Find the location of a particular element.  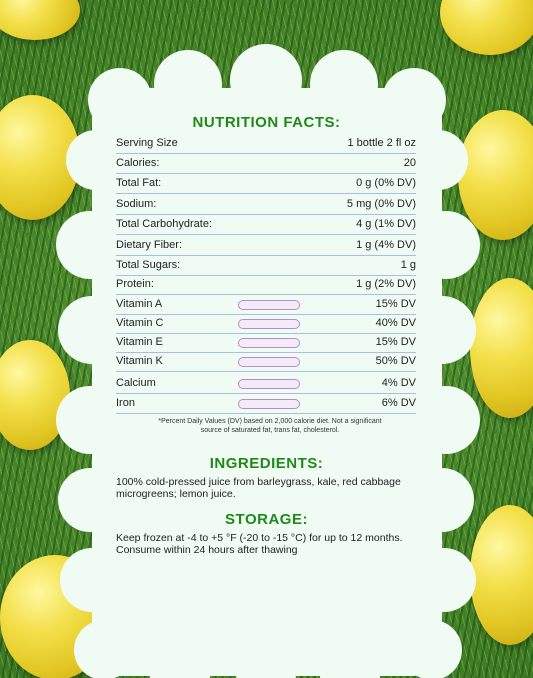

vitamin-row: Calcium 4% DV is located at coordinates (266, 384).